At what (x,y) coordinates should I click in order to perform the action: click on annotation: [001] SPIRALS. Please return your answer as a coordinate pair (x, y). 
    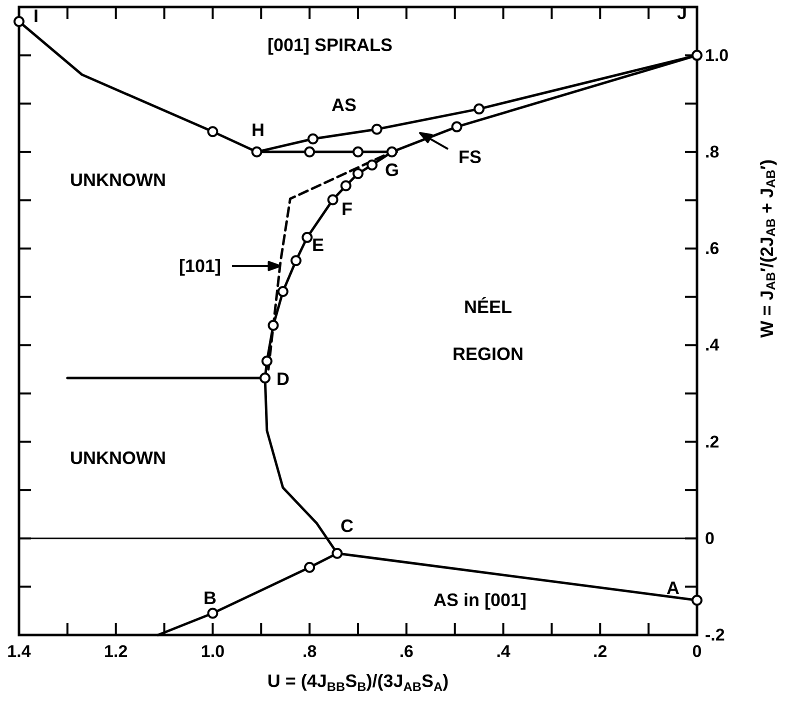
    Looking at the image, I should click on (330, 45).